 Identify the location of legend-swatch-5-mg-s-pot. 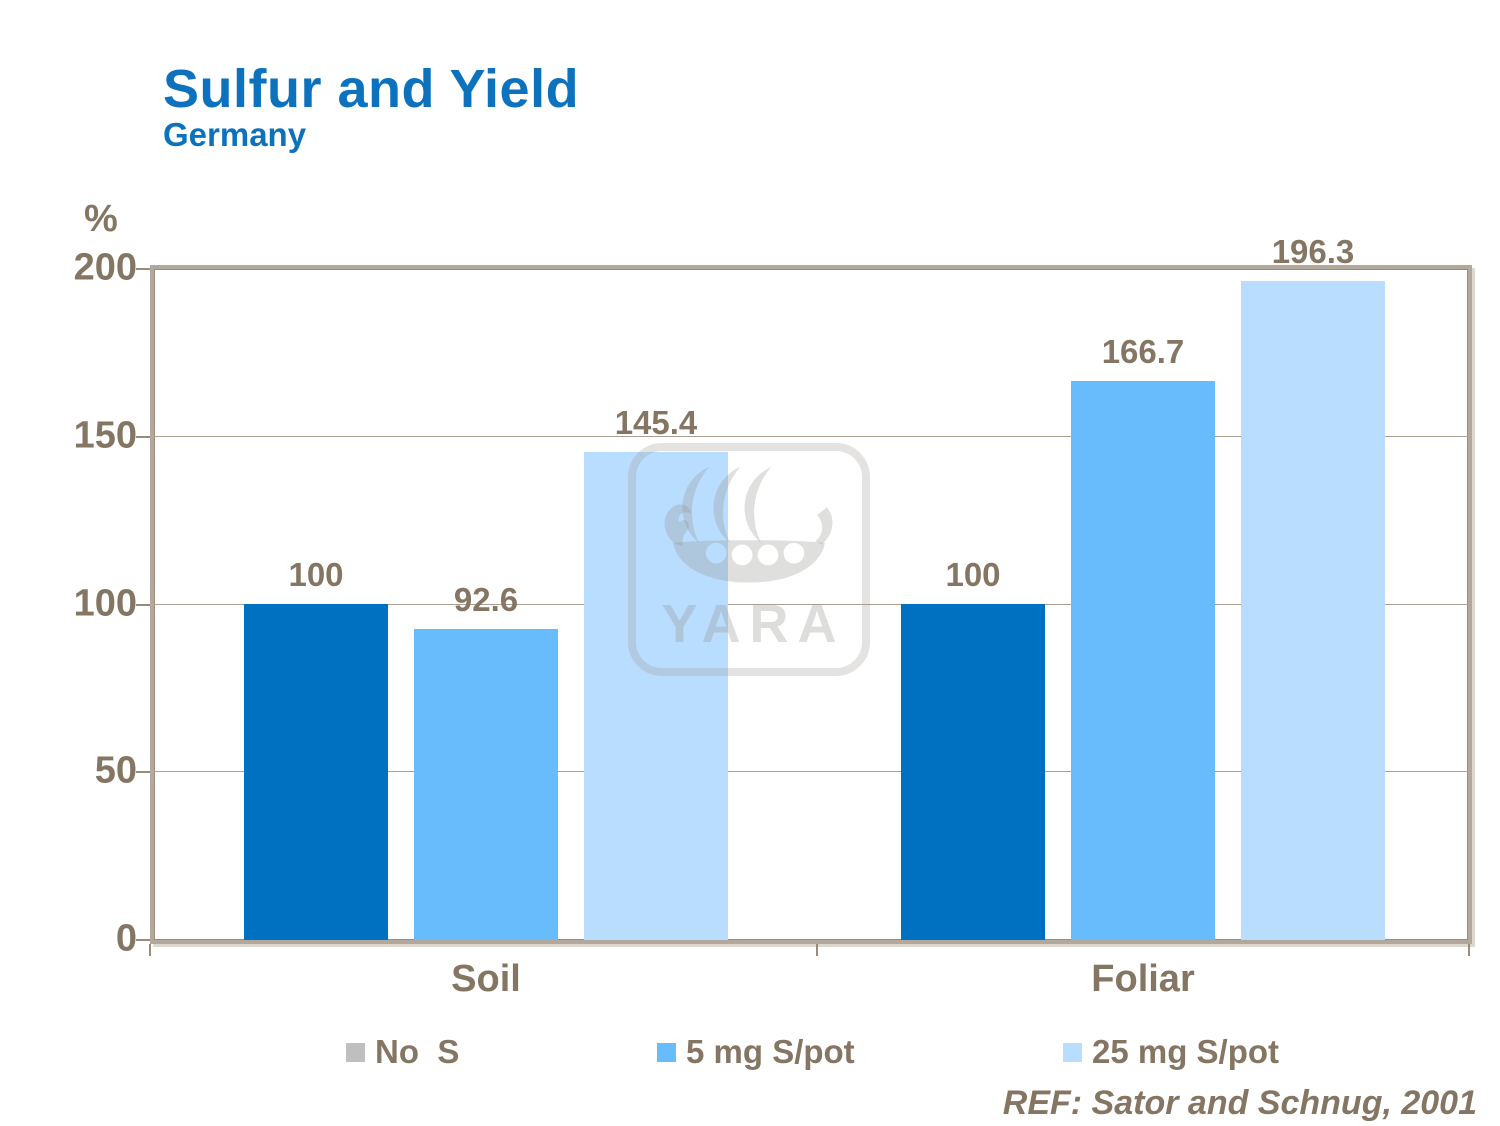
(666, 1052).